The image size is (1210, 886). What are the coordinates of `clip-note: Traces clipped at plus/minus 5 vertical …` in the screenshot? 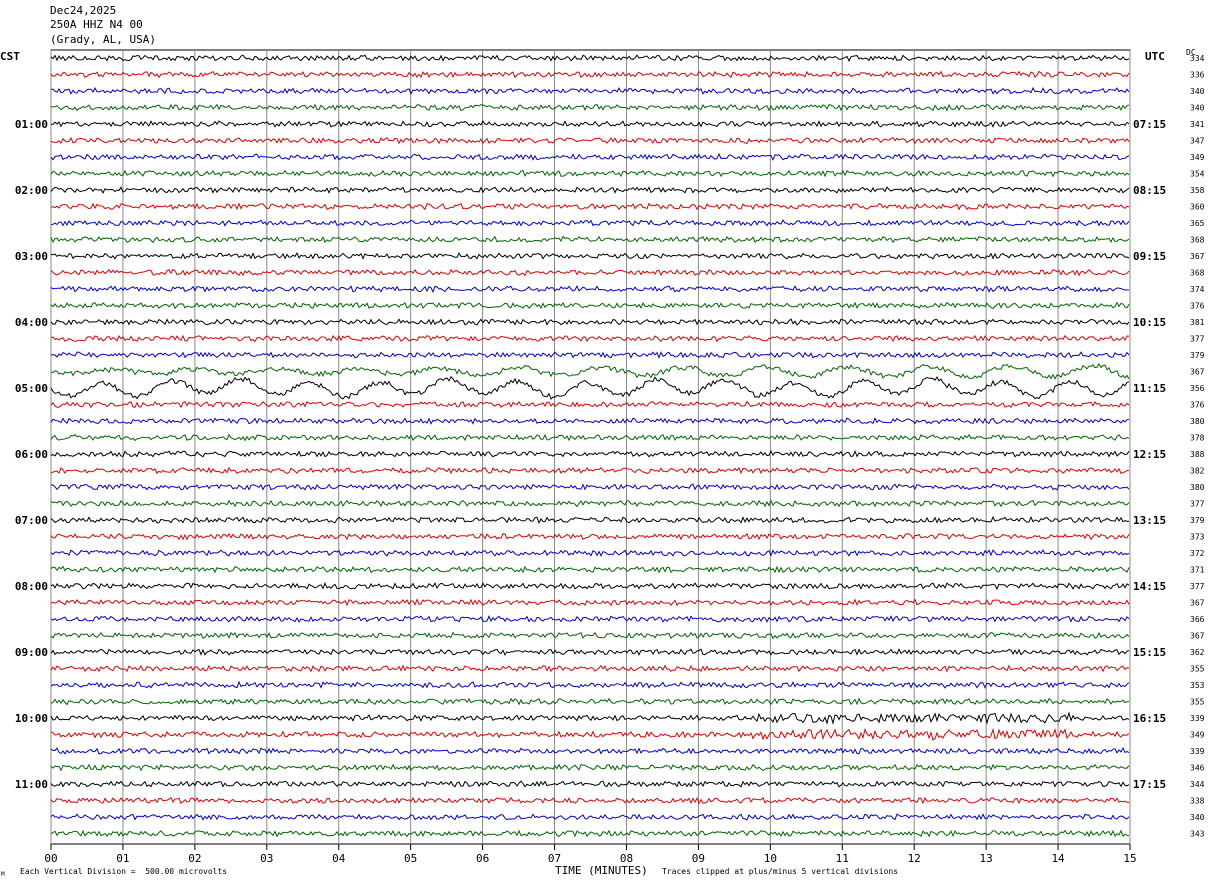 It's located at (780, 871).